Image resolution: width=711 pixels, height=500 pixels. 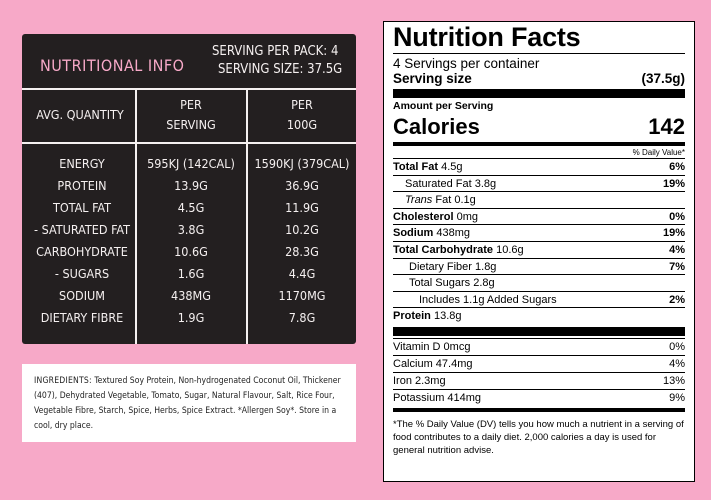 What do you see at coordinates (539, 166) in the screenshot?
I see `total-fat-row: Total Fat 4.5g 6%` at bounding box center [539, 166].